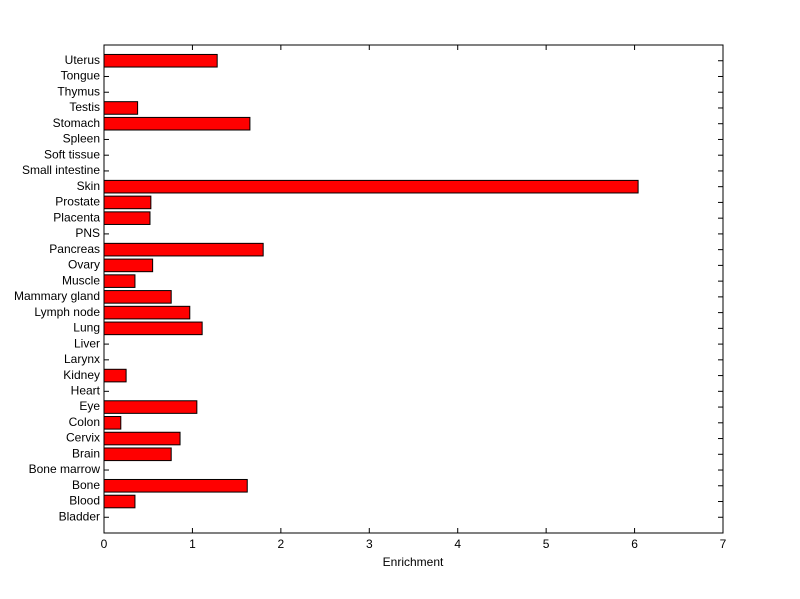 The height and width of the screenshot is (599, 800). I want to click on y-tick-label: Colon, so click(84, 422).